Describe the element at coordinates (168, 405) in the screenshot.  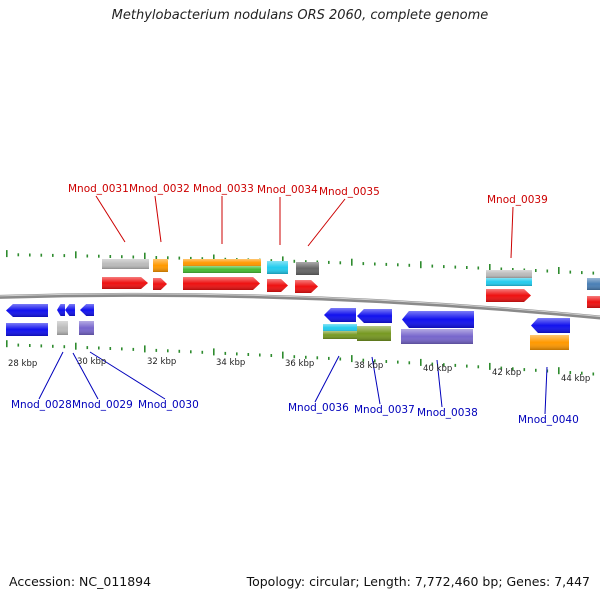
I see `gene-label-mnod-0030: Mnod_0030` at that location.